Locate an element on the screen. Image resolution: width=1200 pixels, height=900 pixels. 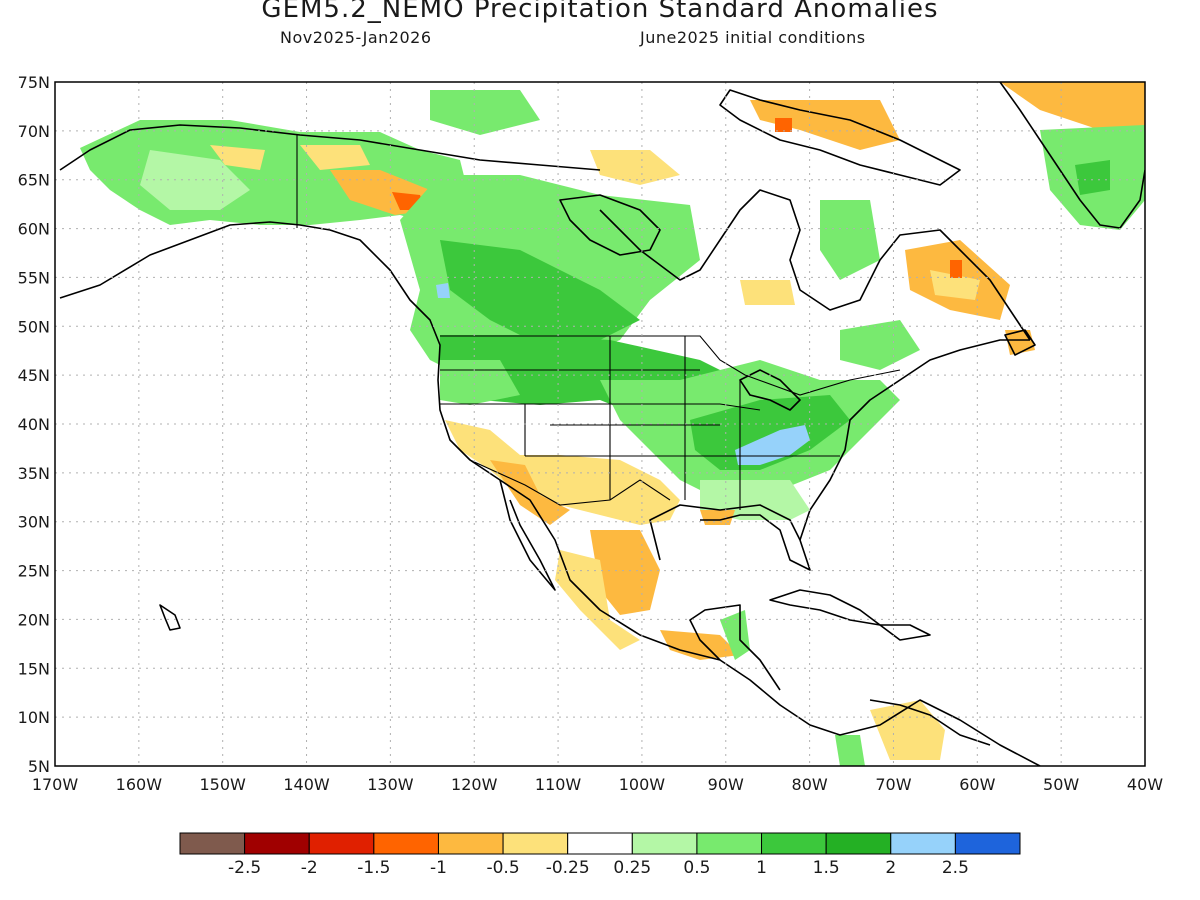
lat-tick-label: 15N is located at coordinates (34, 668).